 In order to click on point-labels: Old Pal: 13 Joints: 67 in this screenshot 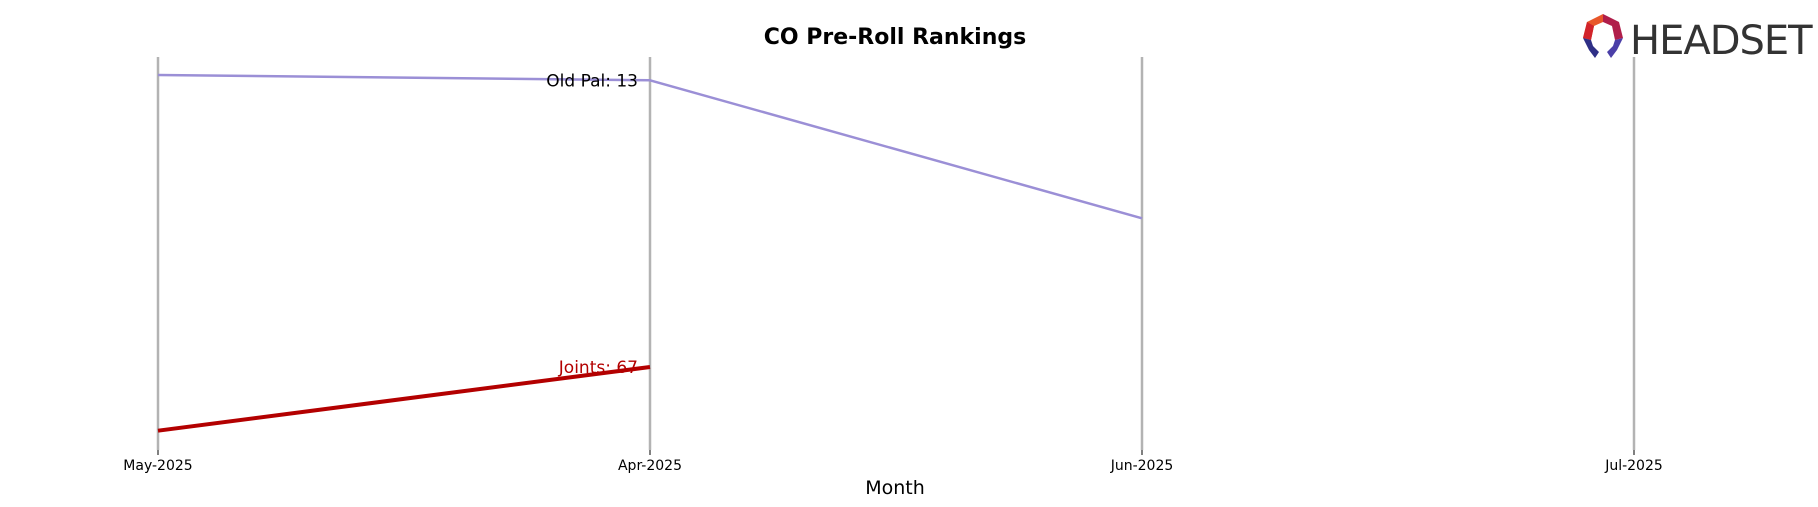, I will do `click(592, 224)`.